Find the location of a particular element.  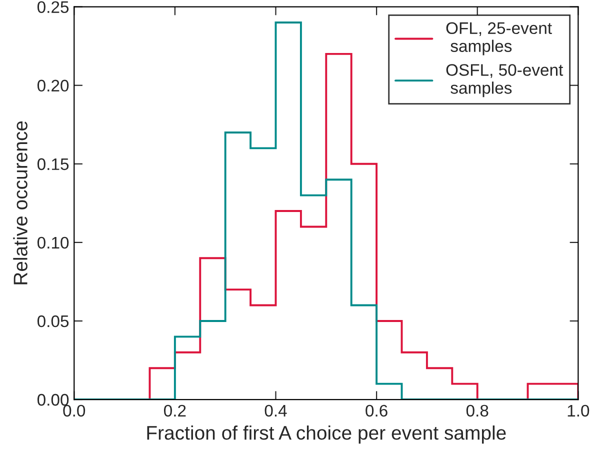

x-tick-label: 0.4 is located at coordinates (275, 410).